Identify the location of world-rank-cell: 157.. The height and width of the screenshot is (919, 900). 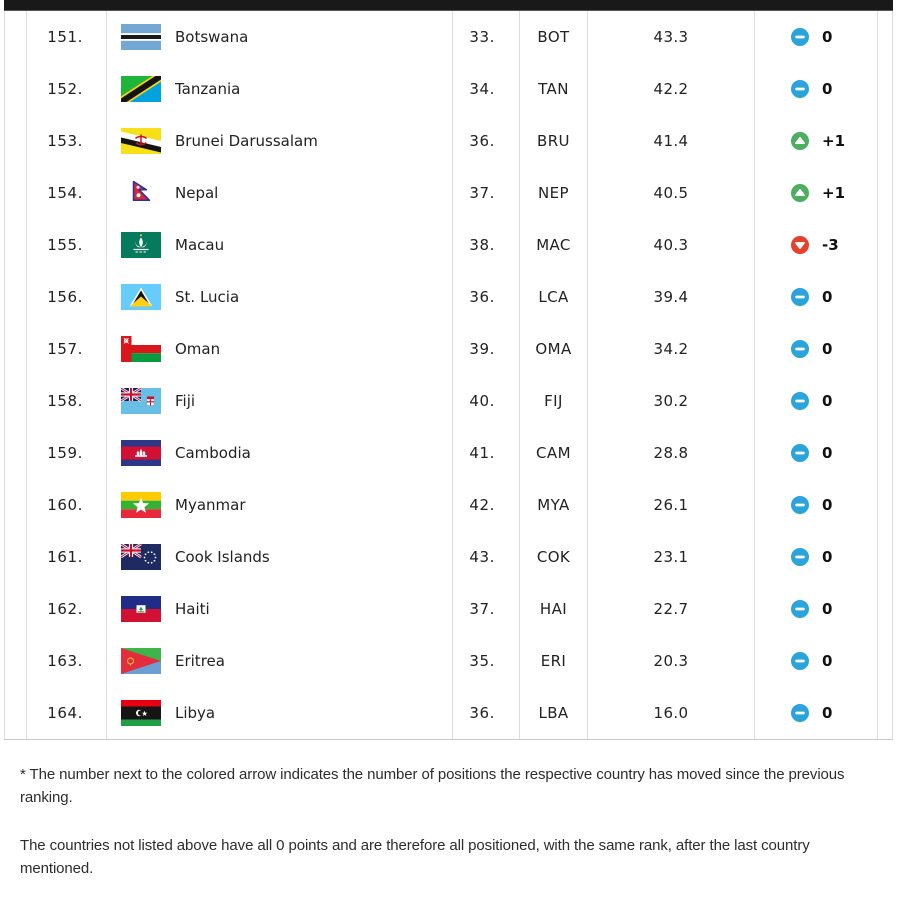
(67, 349).